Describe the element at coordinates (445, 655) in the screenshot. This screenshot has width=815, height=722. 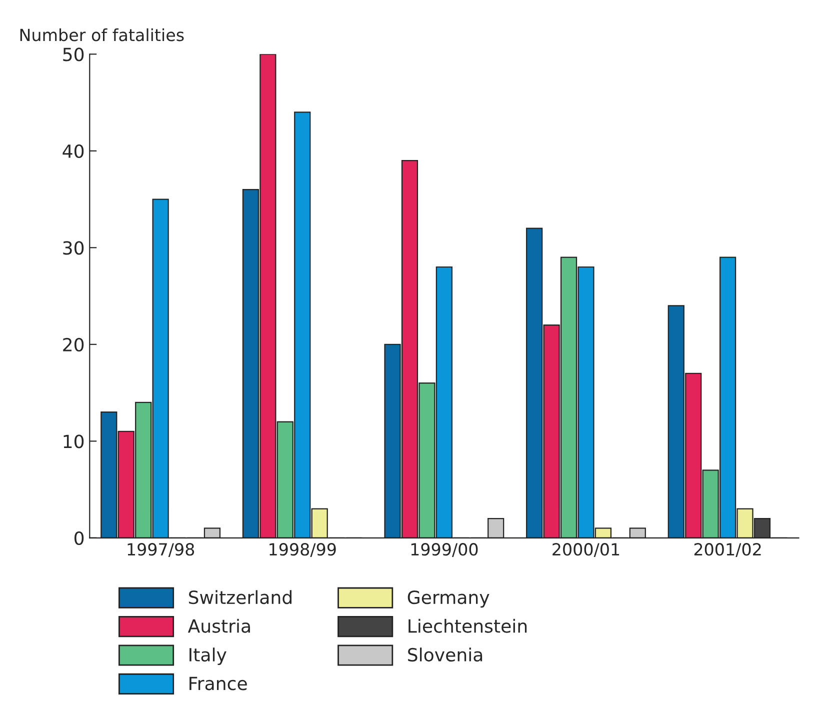
I see `legend-label: Slovenia` at that location.